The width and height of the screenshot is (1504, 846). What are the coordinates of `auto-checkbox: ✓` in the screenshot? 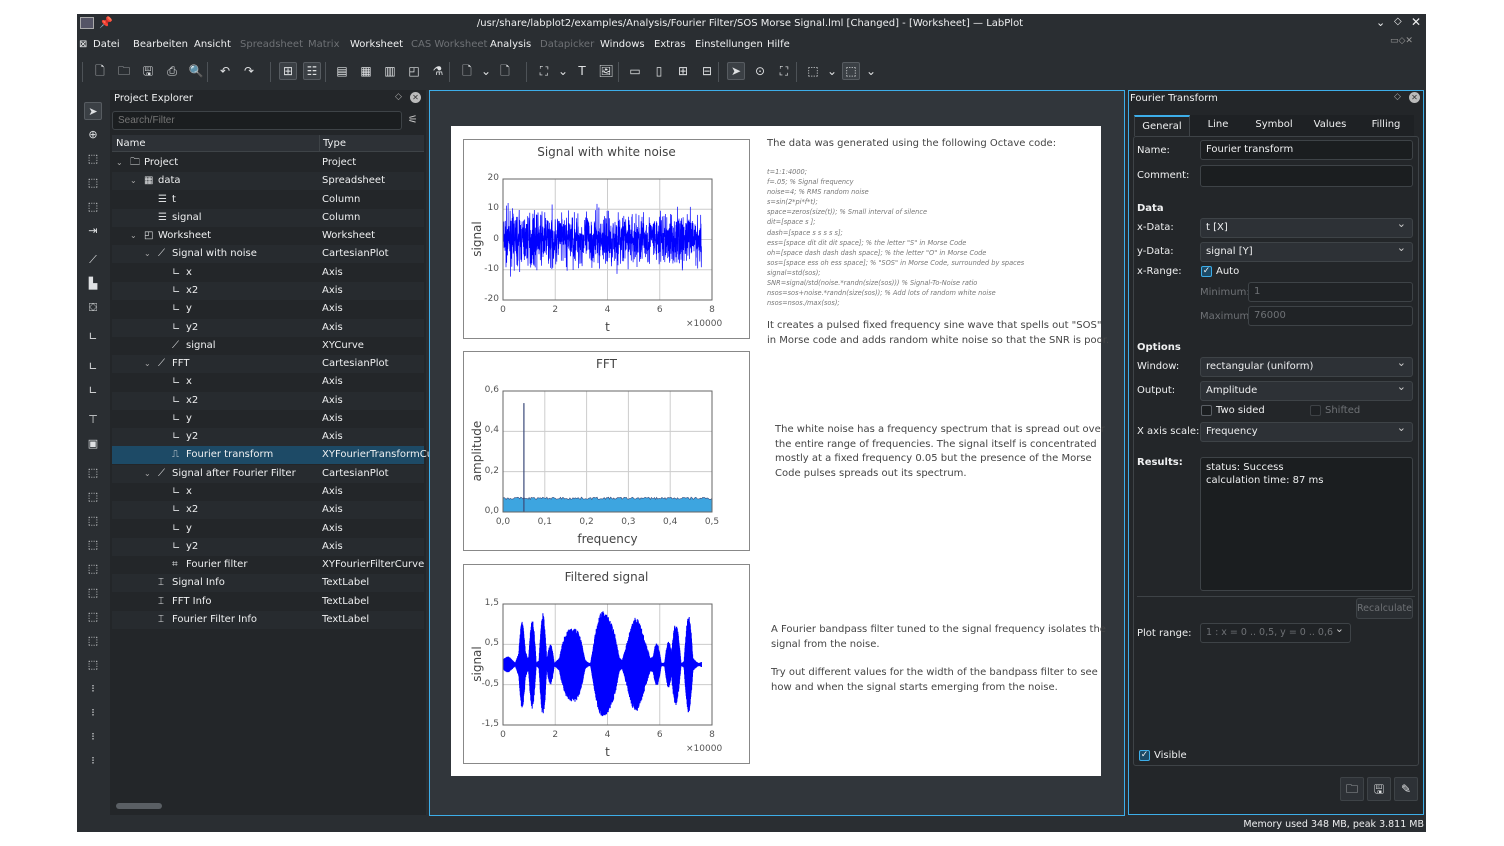 It's located at (1206, 271).